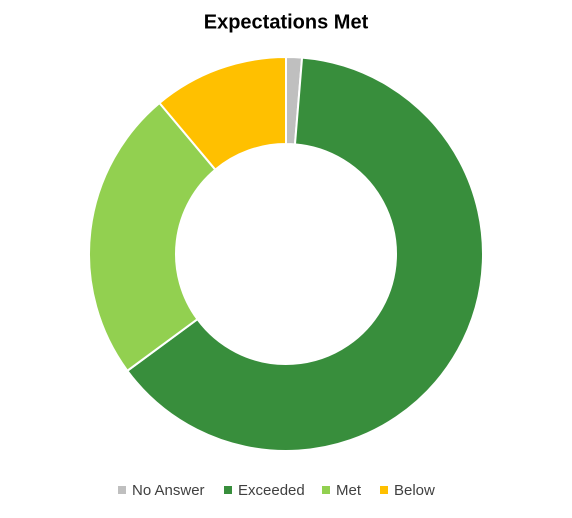 The width and height of the screenshot is (572, 518). Describe the element at coordinates (168, 490) in the screenshot. I see `legend-label: No Answer` at that location.